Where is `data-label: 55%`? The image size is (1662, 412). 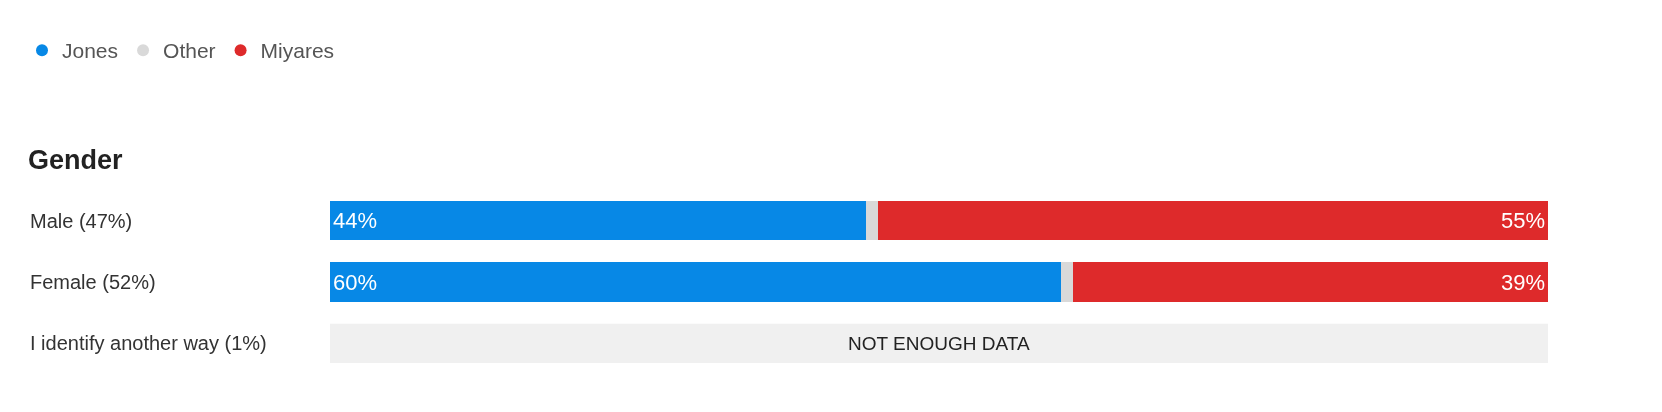 data-label: 55% is located at coordinates (1522, 221).